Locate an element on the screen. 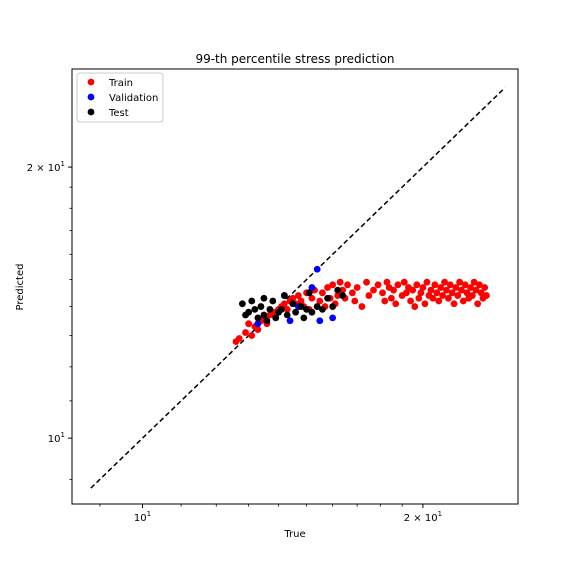 This screenshot has height=576, width=576. points-layer is located at coordinates (361, 305).